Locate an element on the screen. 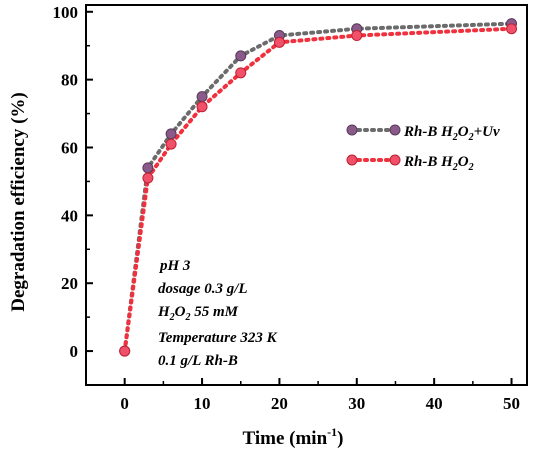  x-tick-label-4: 40 is located at coordinates (434, 403).